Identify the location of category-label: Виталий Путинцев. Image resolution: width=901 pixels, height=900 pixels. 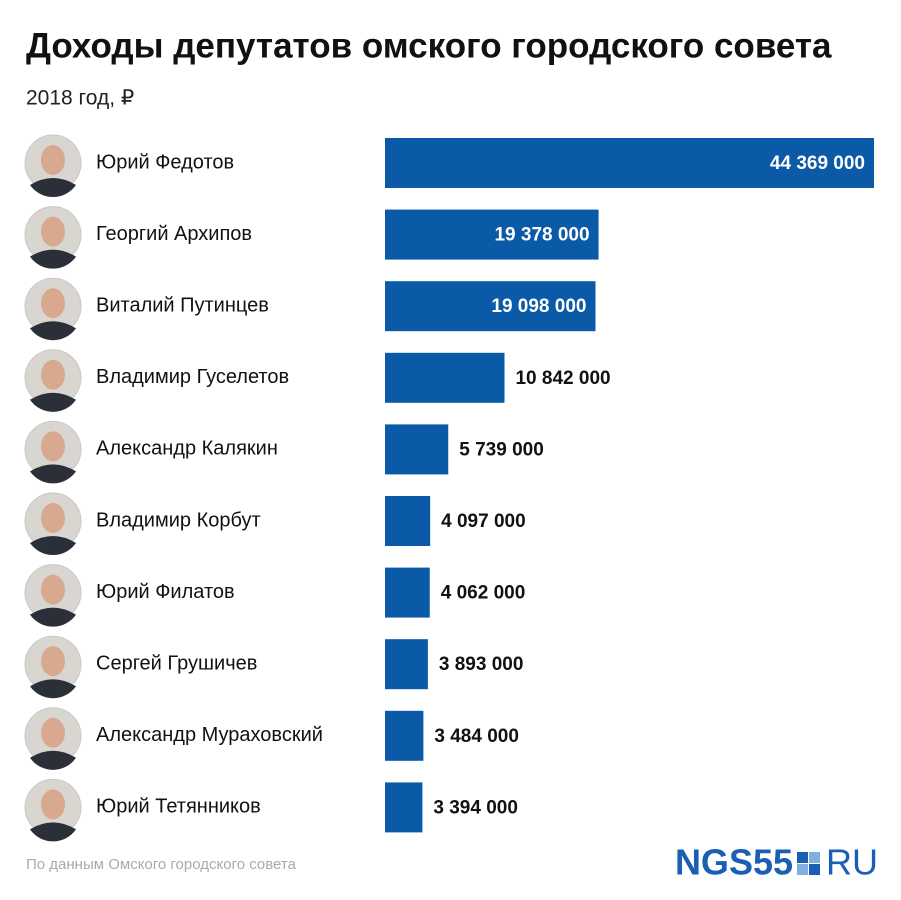
(182, 305).